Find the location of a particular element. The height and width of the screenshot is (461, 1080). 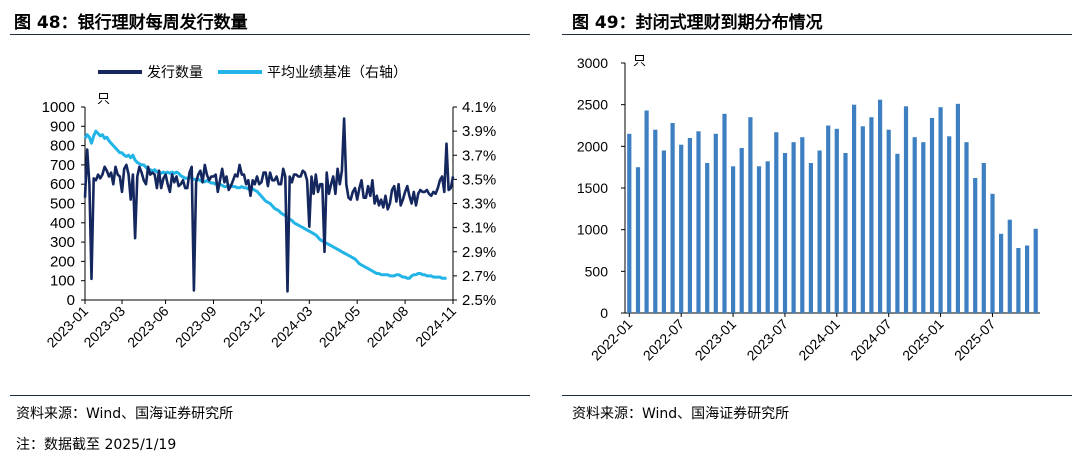

issuance-count-series-line is located at coordinates (269, 205).